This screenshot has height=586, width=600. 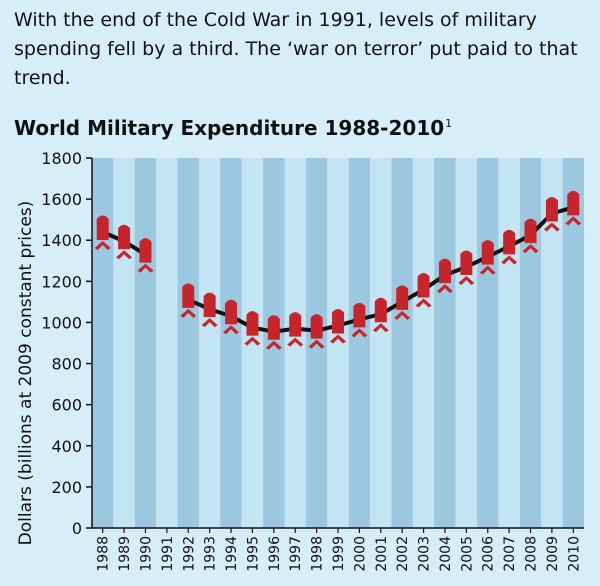 I want to click on band-2003, so click(x=423, y=343).